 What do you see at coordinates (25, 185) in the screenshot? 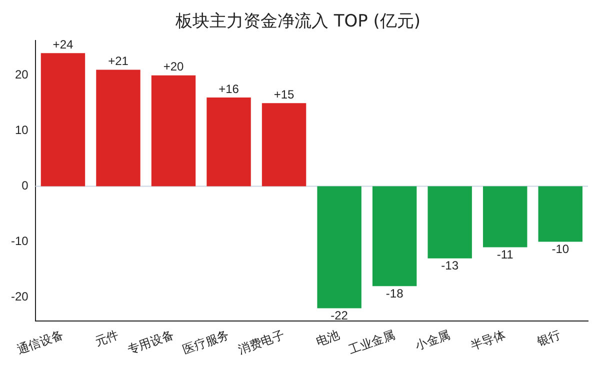
I see `y-tick-label: 0` at bounding box center [25, 185].